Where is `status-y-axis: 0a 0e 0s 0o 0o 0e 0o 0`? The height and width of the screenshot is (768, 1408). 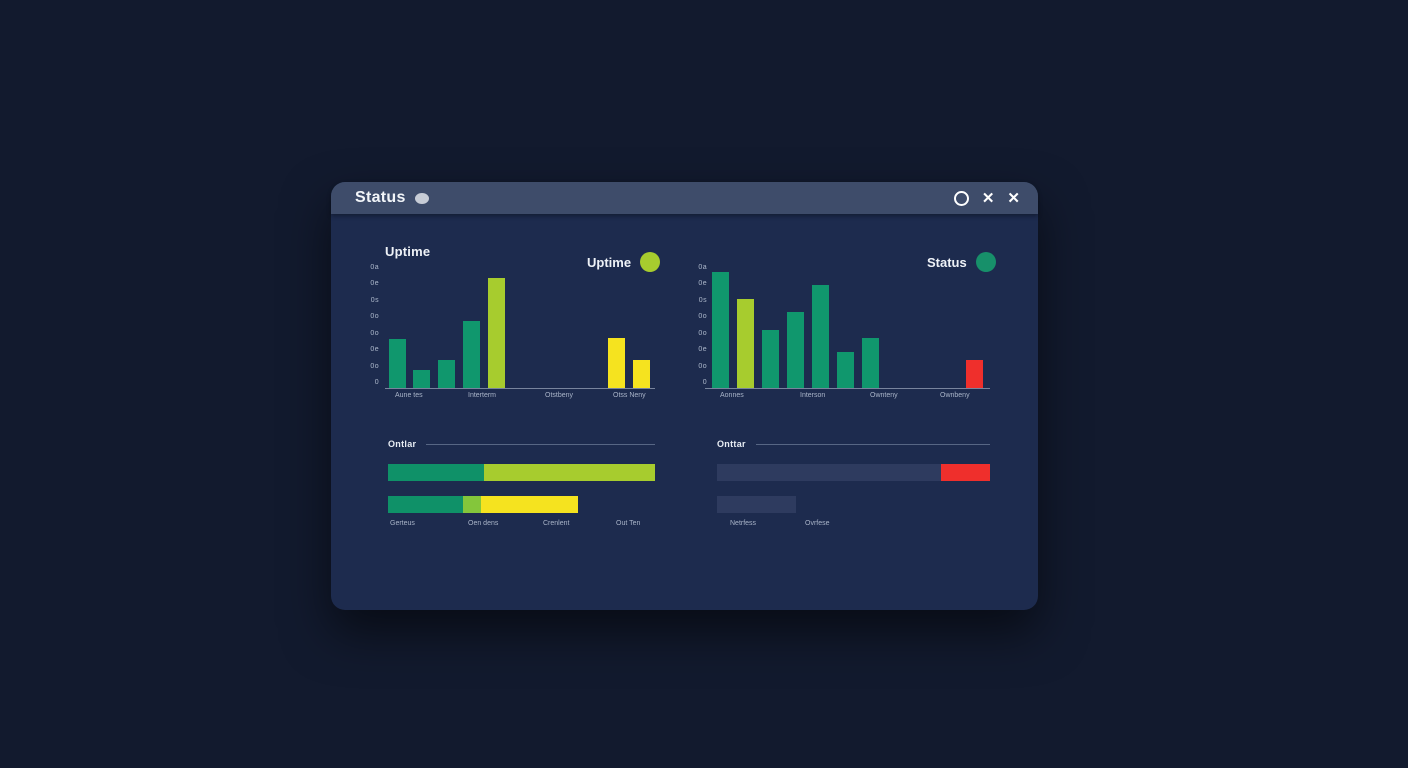 status-y-axis: 0a 0e 0s 0o 0o 0e 0o 0 is located at coordinates (697, 325).